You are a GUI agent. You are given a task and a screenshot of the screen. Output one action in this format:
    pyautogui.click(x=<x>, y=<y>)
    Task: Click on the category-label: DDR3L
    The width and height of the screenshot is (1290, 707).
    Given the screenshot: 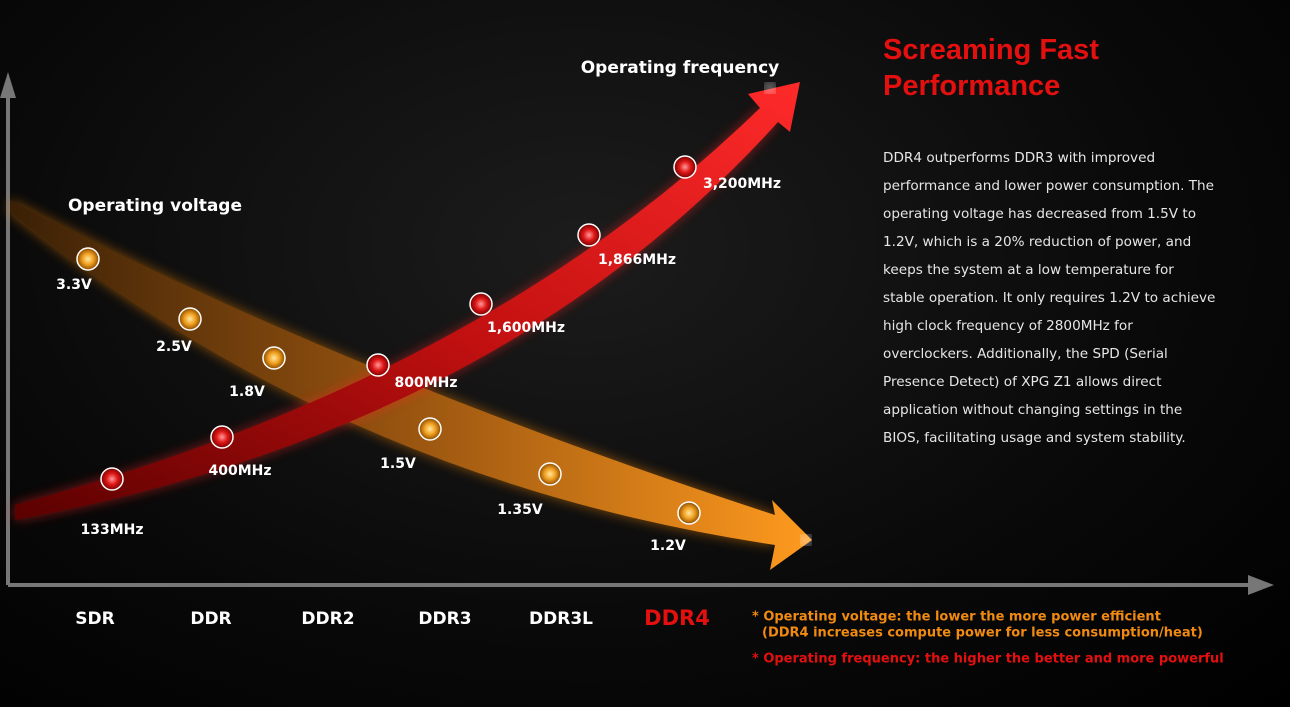 What is the action you would take?
    pyautogui.click(x=561, y=619)
    